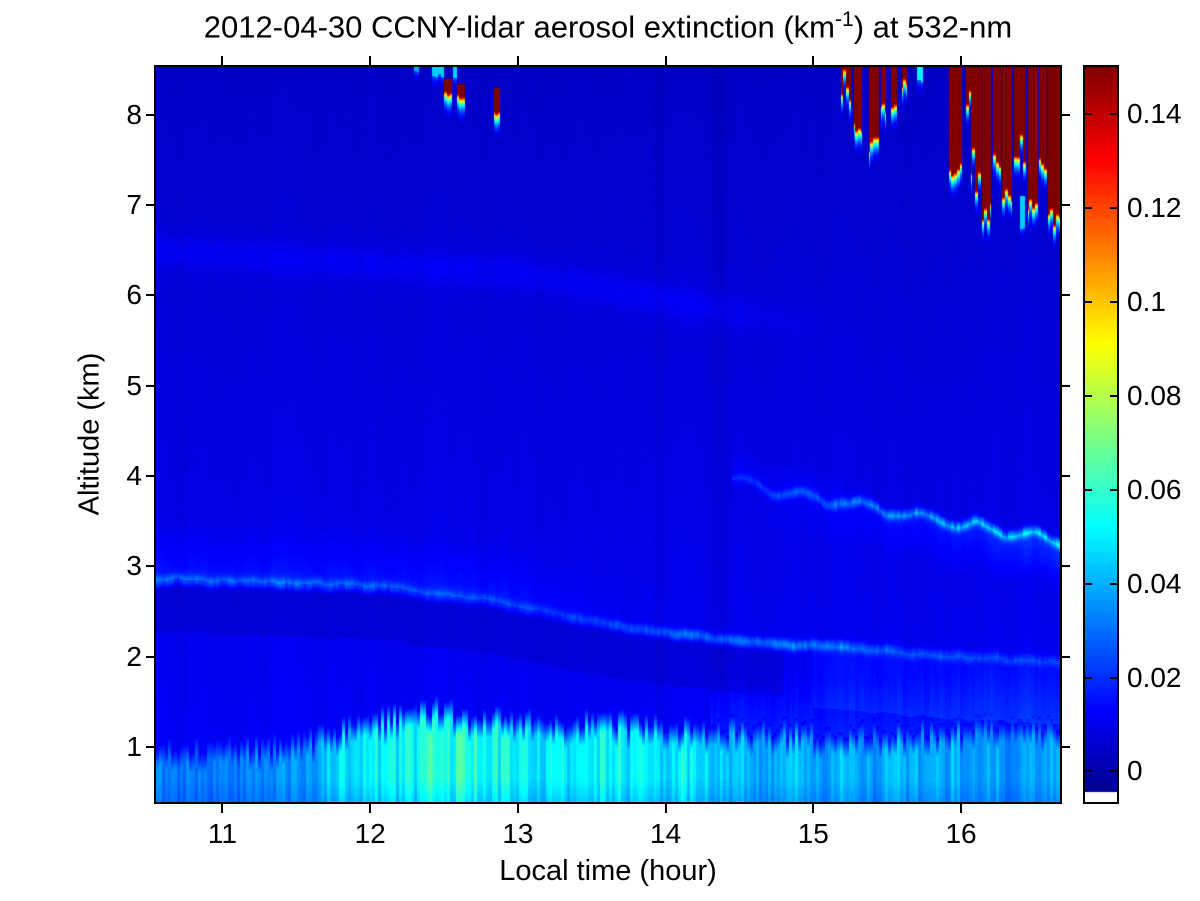 This screenshot has height=901, width=1200. I want to click on colorbar-tick-label: 0.06, so click(1154, 489).